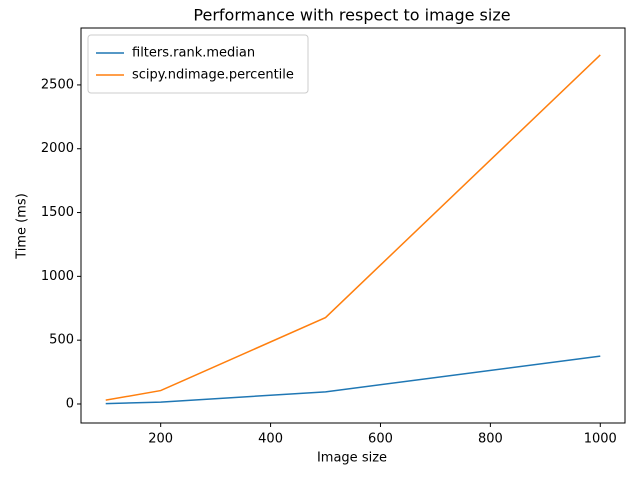 The height and width of the screenshot is (480, 640). I want to click on x-tick-label: 1000, so click(600, 439).